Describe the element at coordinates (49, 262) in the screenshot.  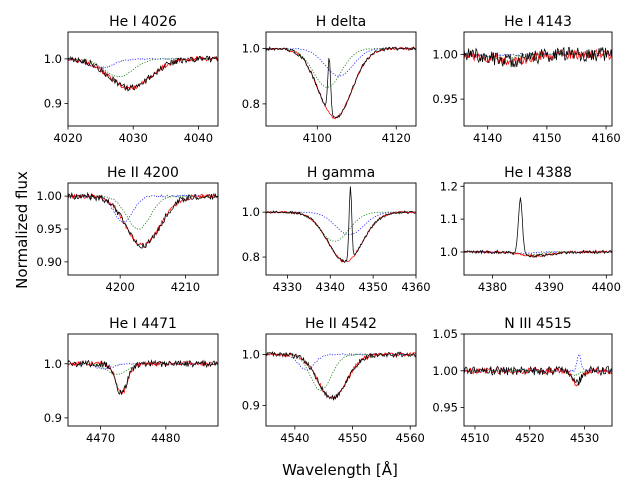
I see `y-tick-label: 0.90` at that location.